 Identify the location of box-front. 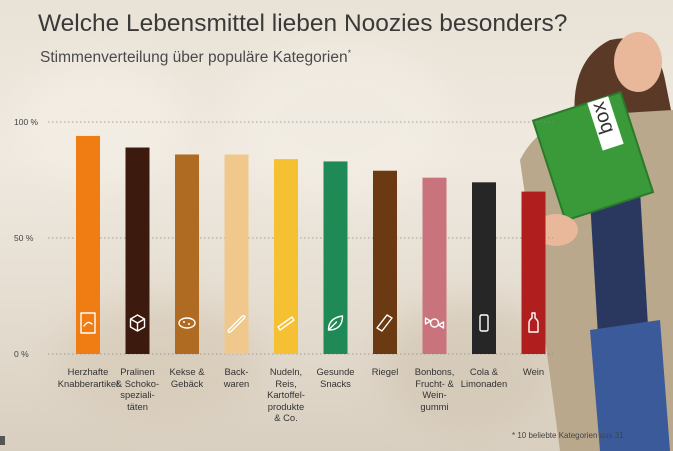
(593, 156).